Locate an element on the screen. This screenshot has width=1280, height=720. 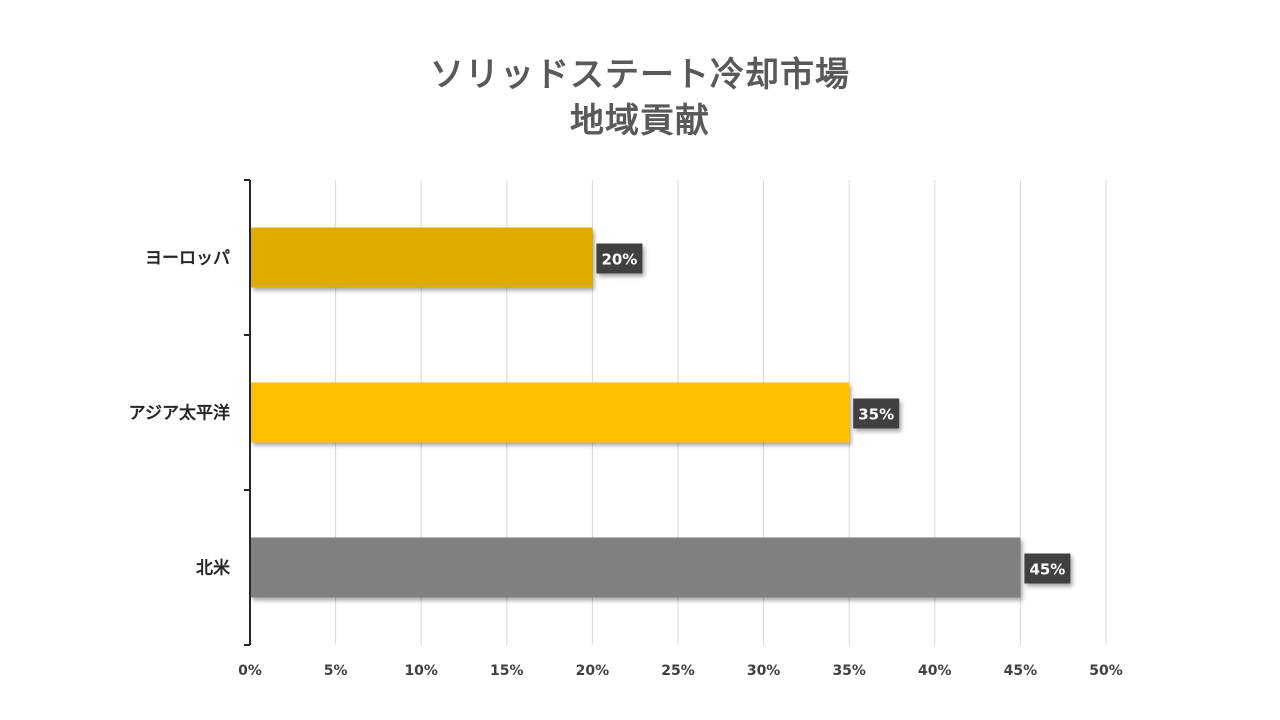
x-tick-label: 30% is located at coordinates (764, 671).